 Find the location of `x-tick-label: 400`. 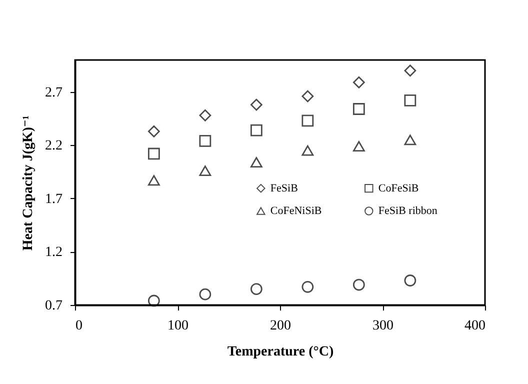

x-tick-label: 400 is located at coordinates (475, 326).